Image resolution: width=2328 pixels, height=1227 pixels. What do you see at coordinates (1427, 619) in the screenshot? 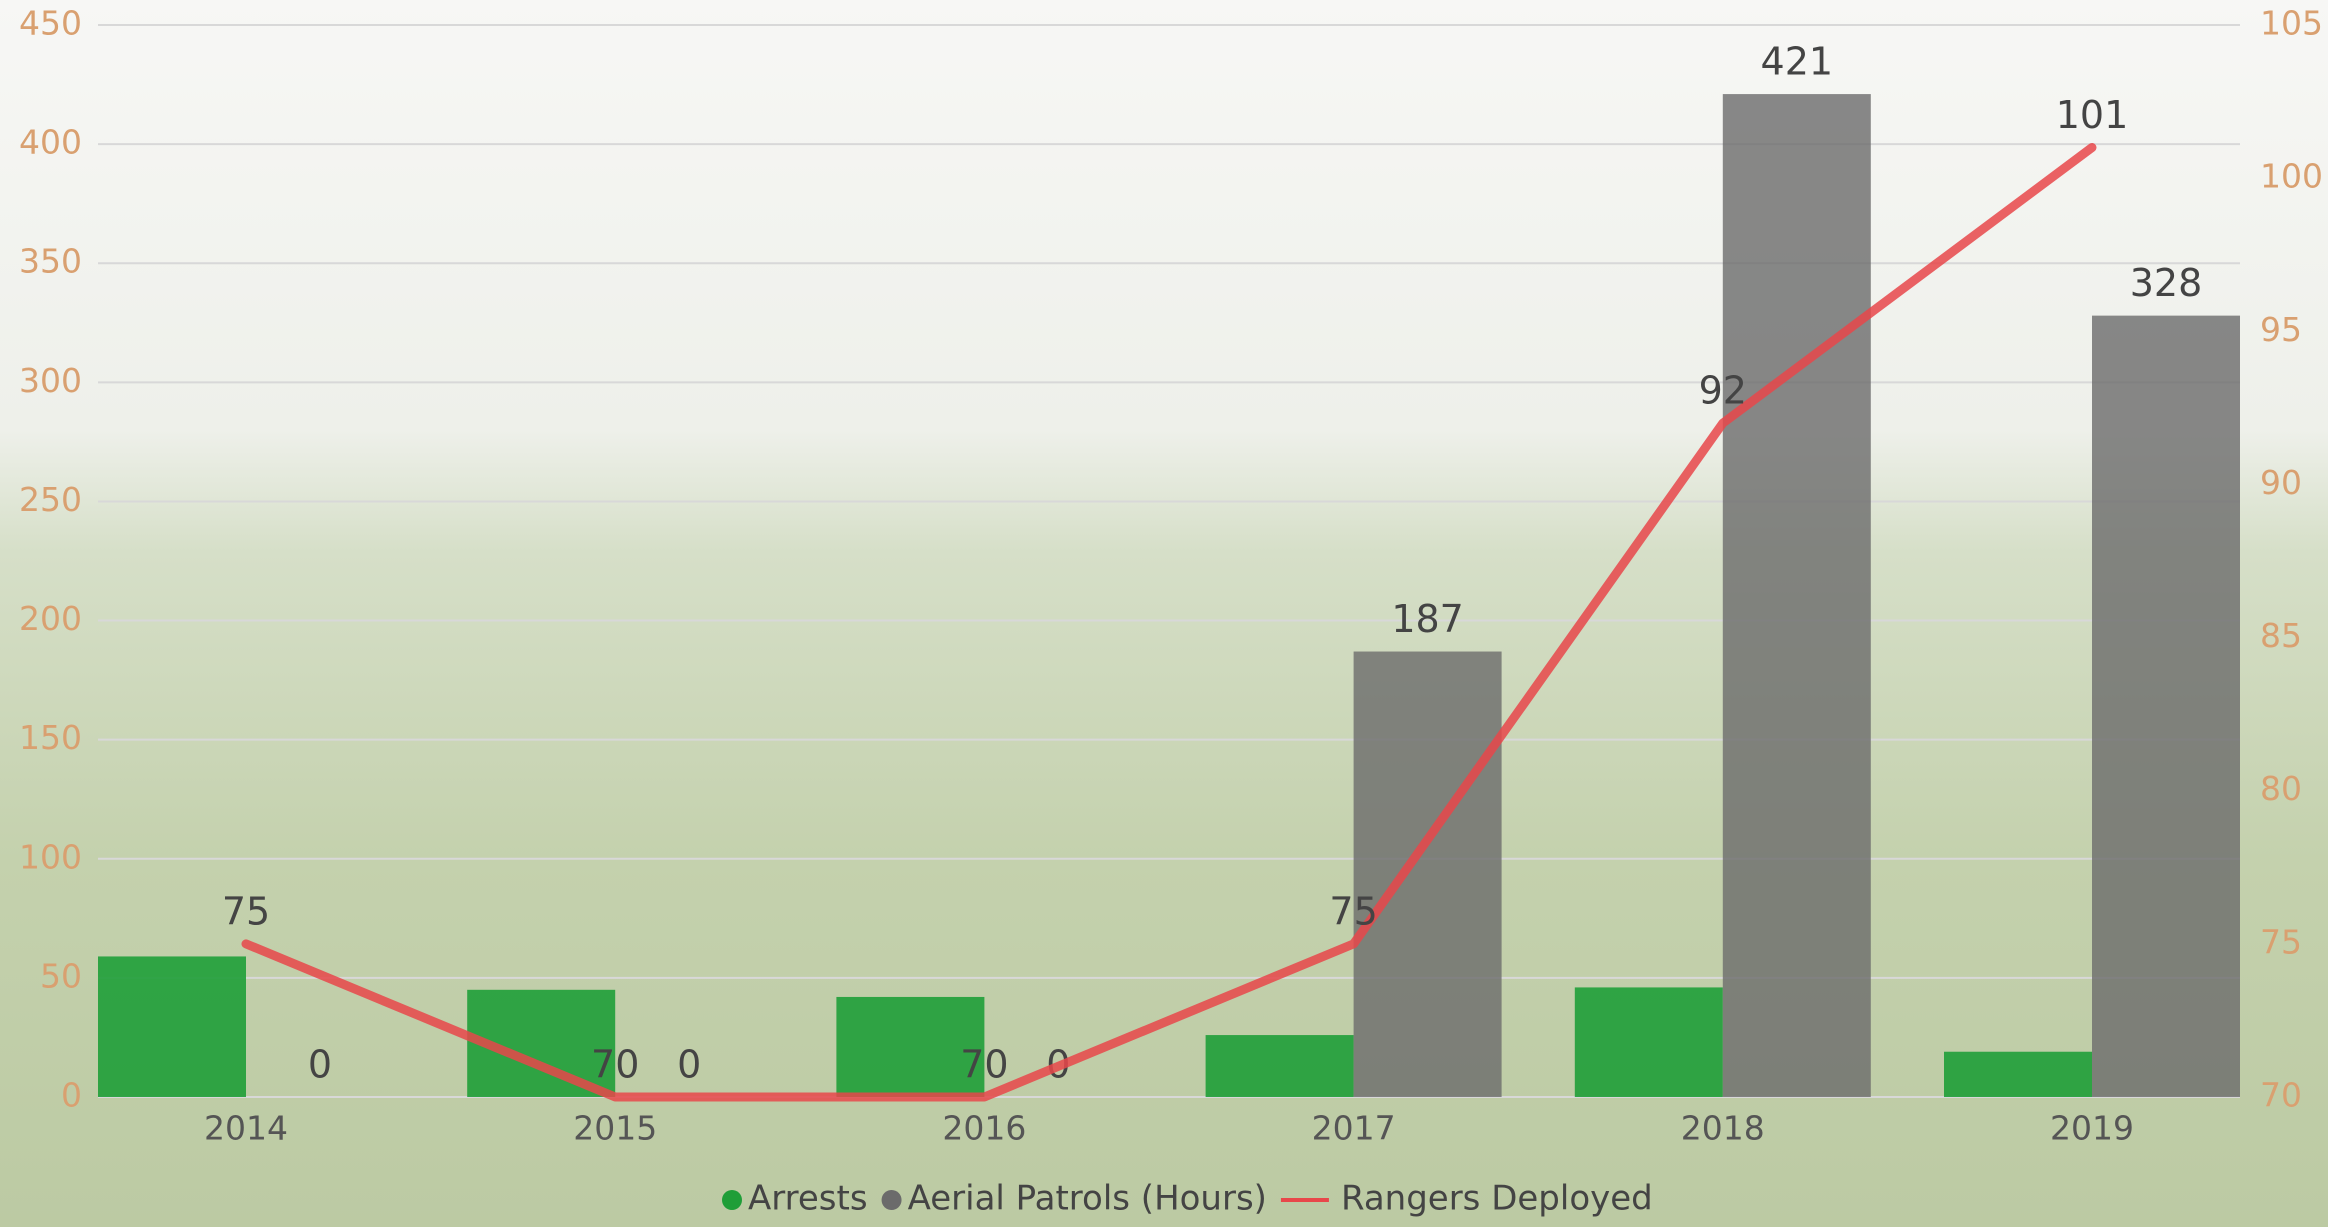
I see `data-label: 187` at bounding box center [1427, 619].